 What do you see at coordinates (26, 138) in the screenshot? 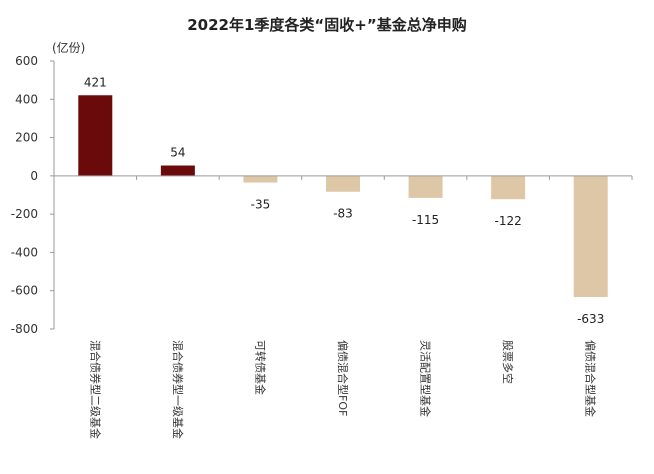
I see `y-tick-label: 200` at bounding box center [26, 138].